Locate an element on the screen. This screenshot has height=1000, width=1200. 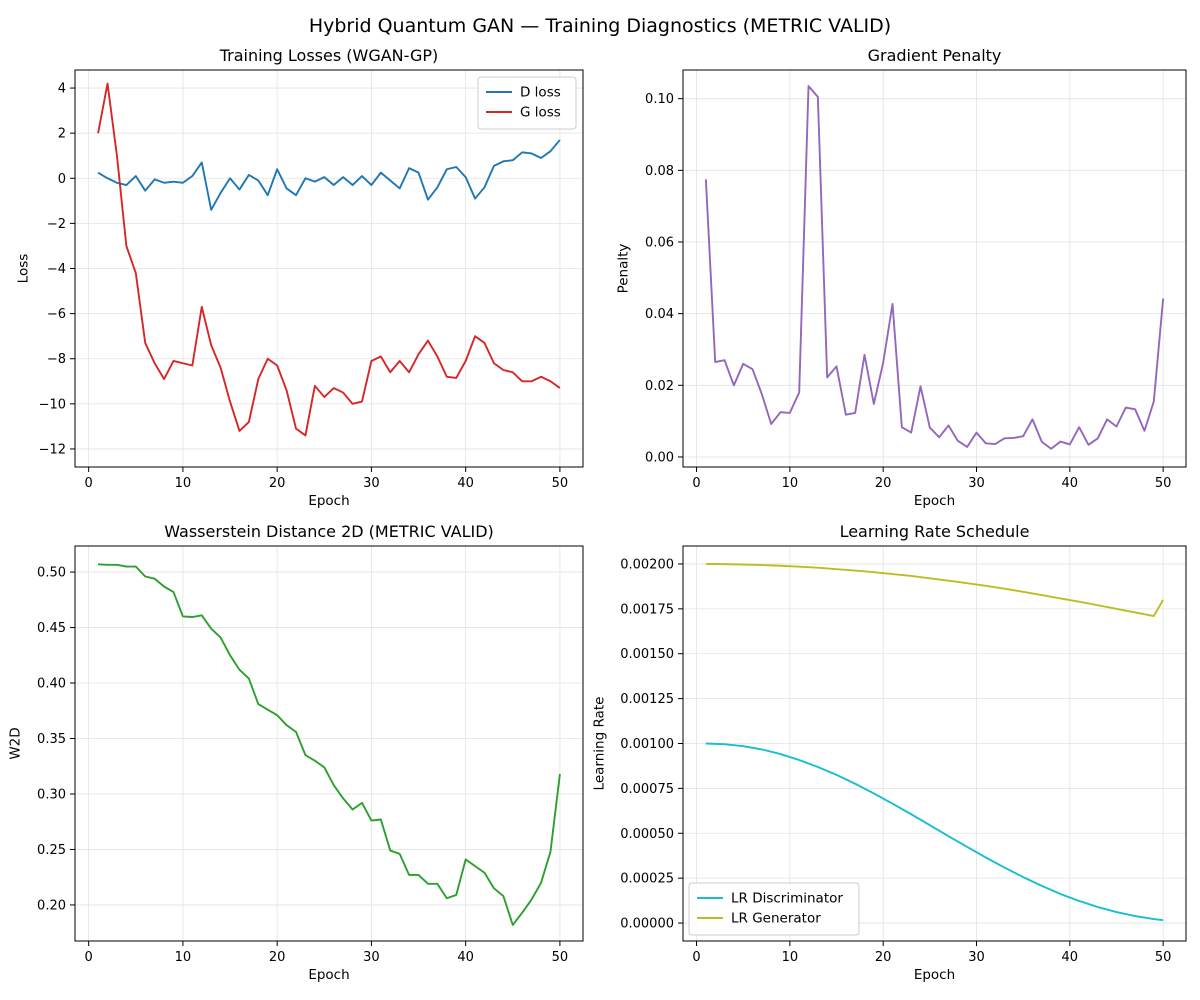
y-tick-label: 0.04 is located at coordinates (659, 314).